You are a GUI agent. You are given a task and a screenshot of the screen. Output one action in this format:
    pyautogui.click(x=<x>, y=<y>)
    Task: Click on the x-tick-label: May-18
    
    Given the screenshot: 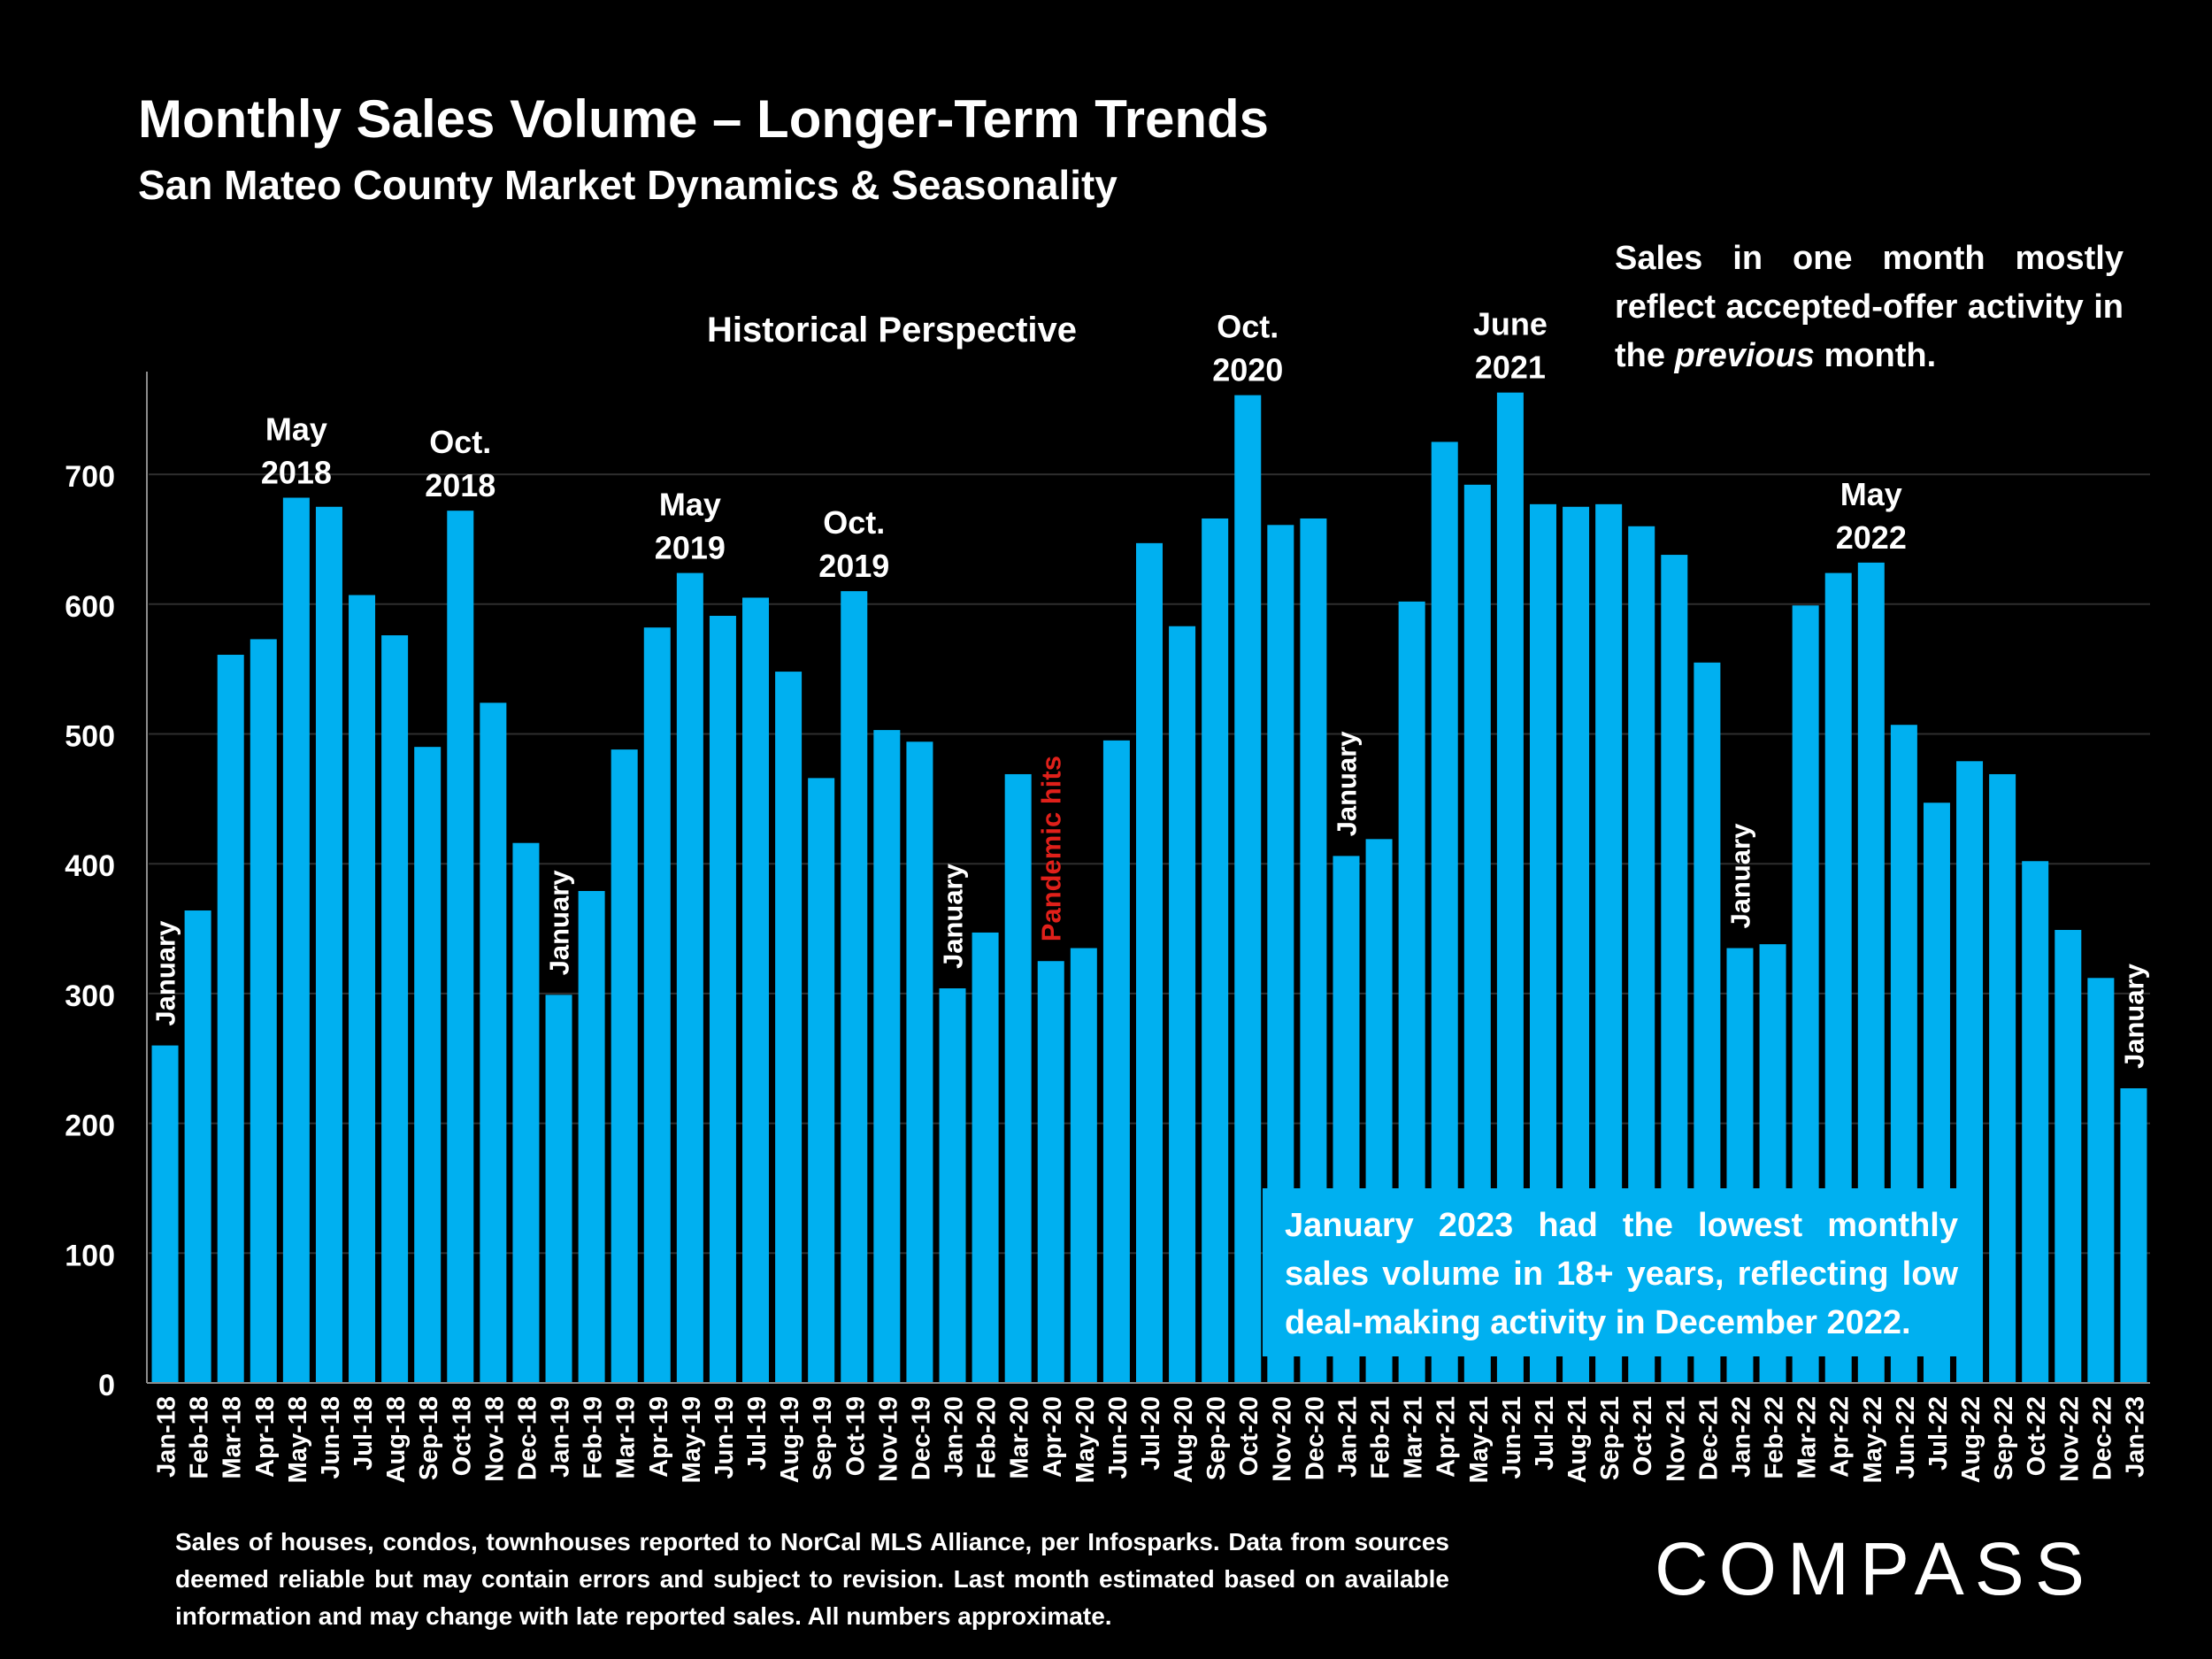 What is the action you would take?
    pyautogui.click(x=298, y=1440)
    